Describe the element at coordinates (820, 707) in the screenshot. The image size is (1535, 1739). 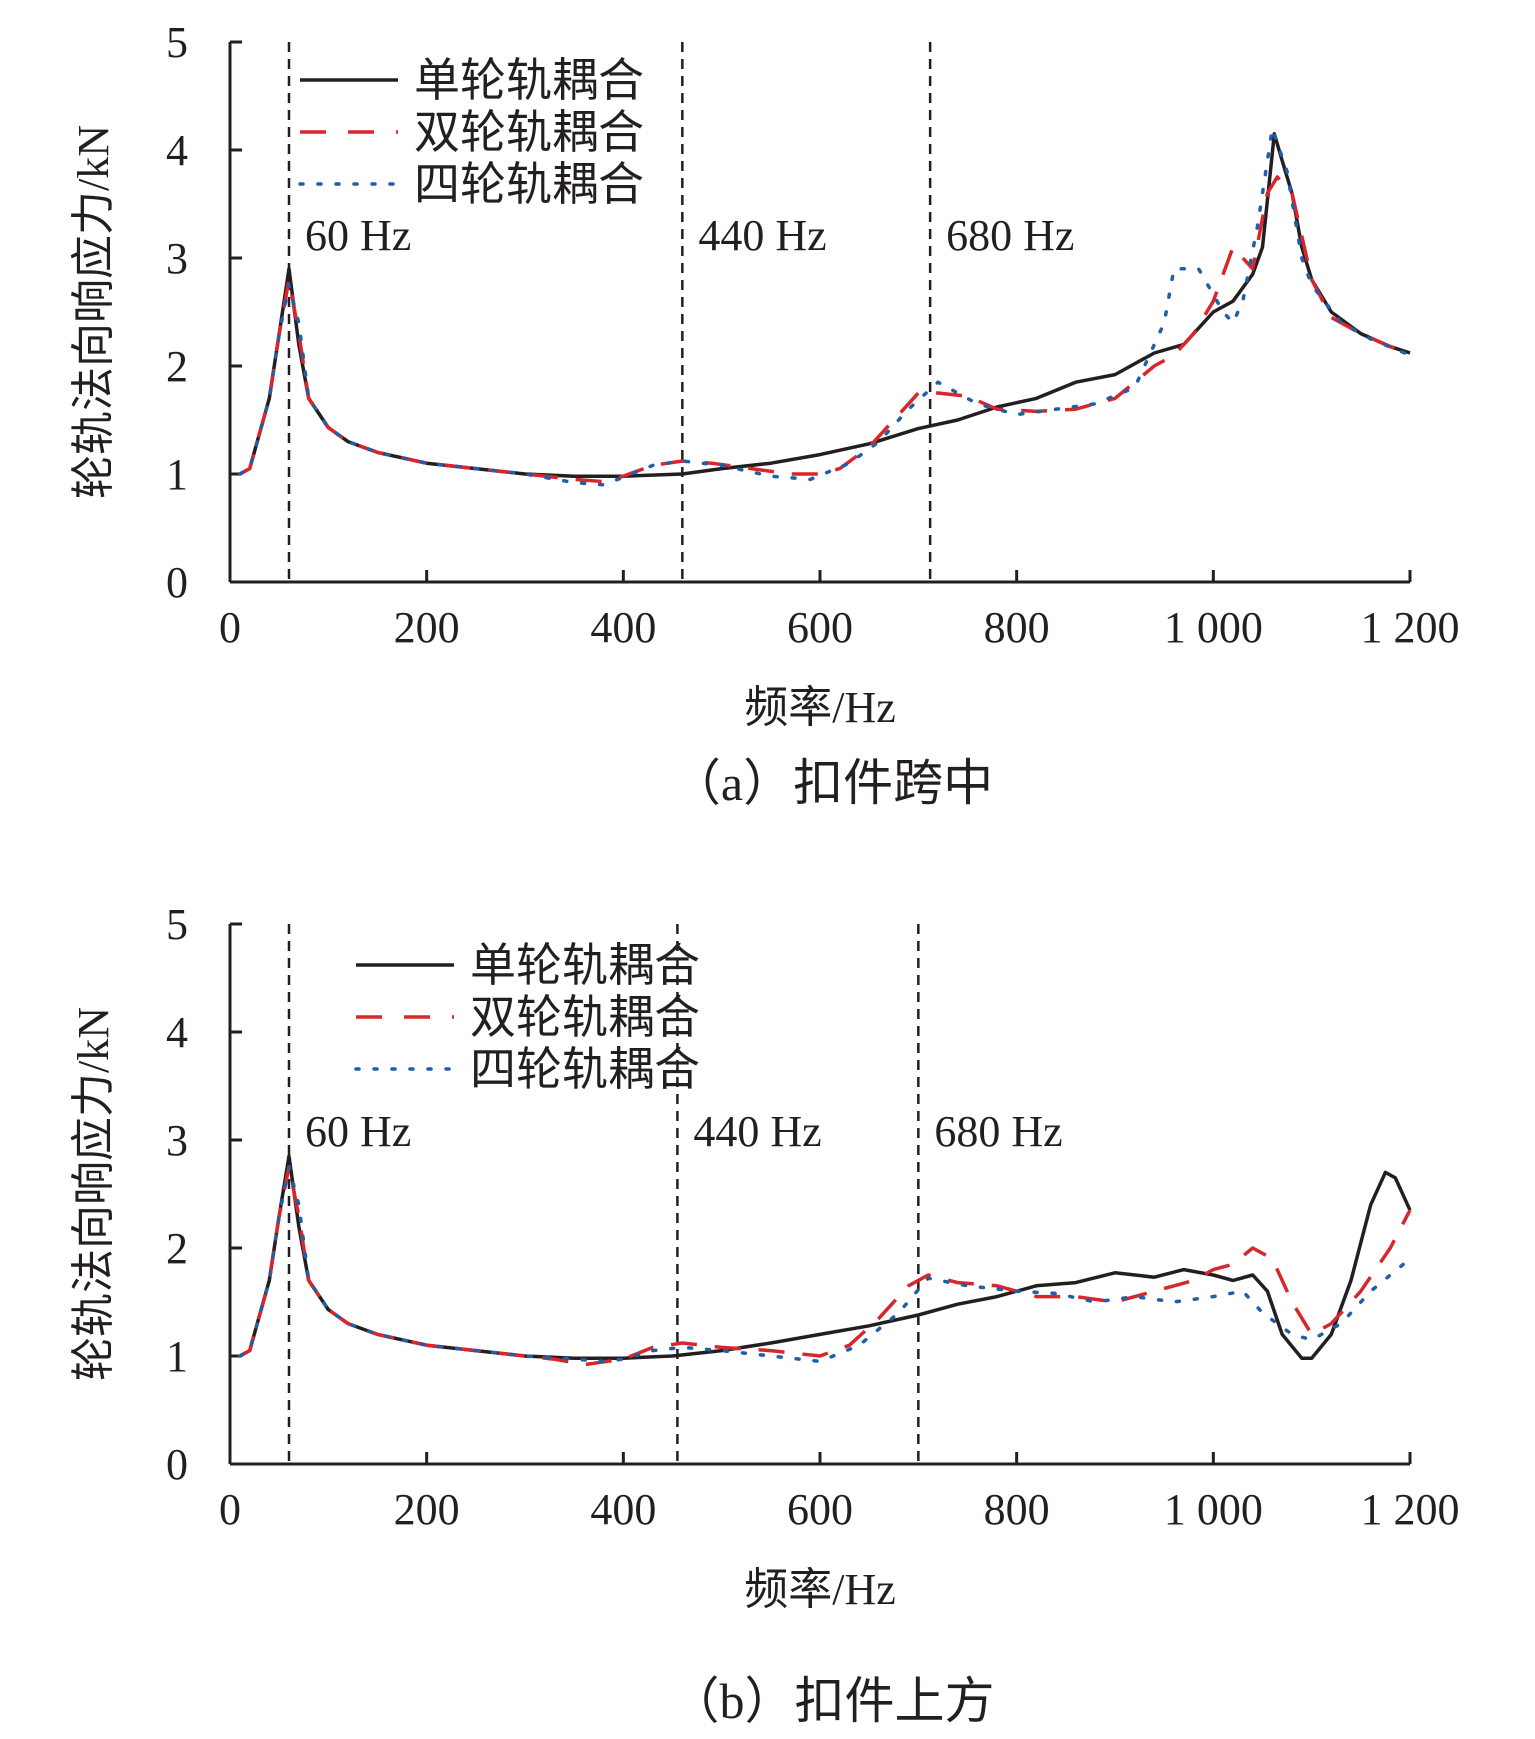
I see `x-axis-title-a: 频率/Hz` at that location.